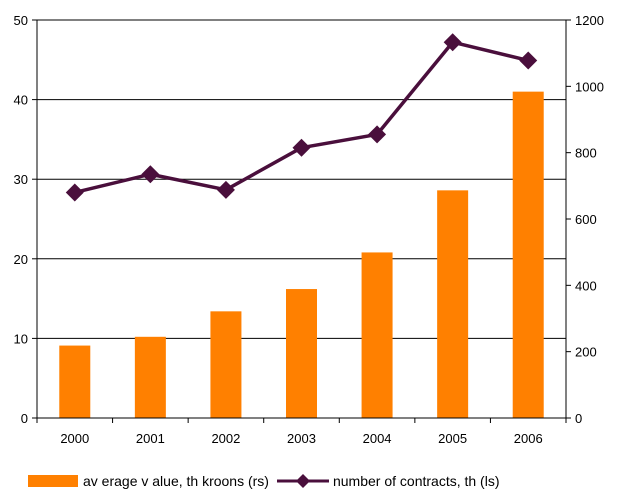 The width and height of the screenshot is (626, 492). I want to click on right-tick-label: 1200, so click(589, 20).